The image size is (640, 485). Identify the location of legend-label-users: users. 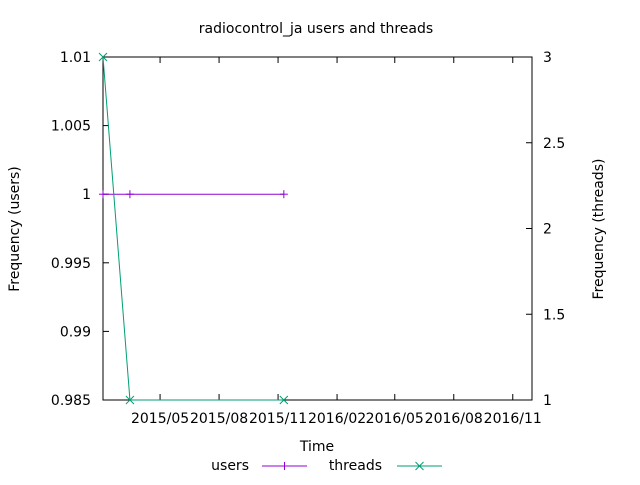
(230, 466).